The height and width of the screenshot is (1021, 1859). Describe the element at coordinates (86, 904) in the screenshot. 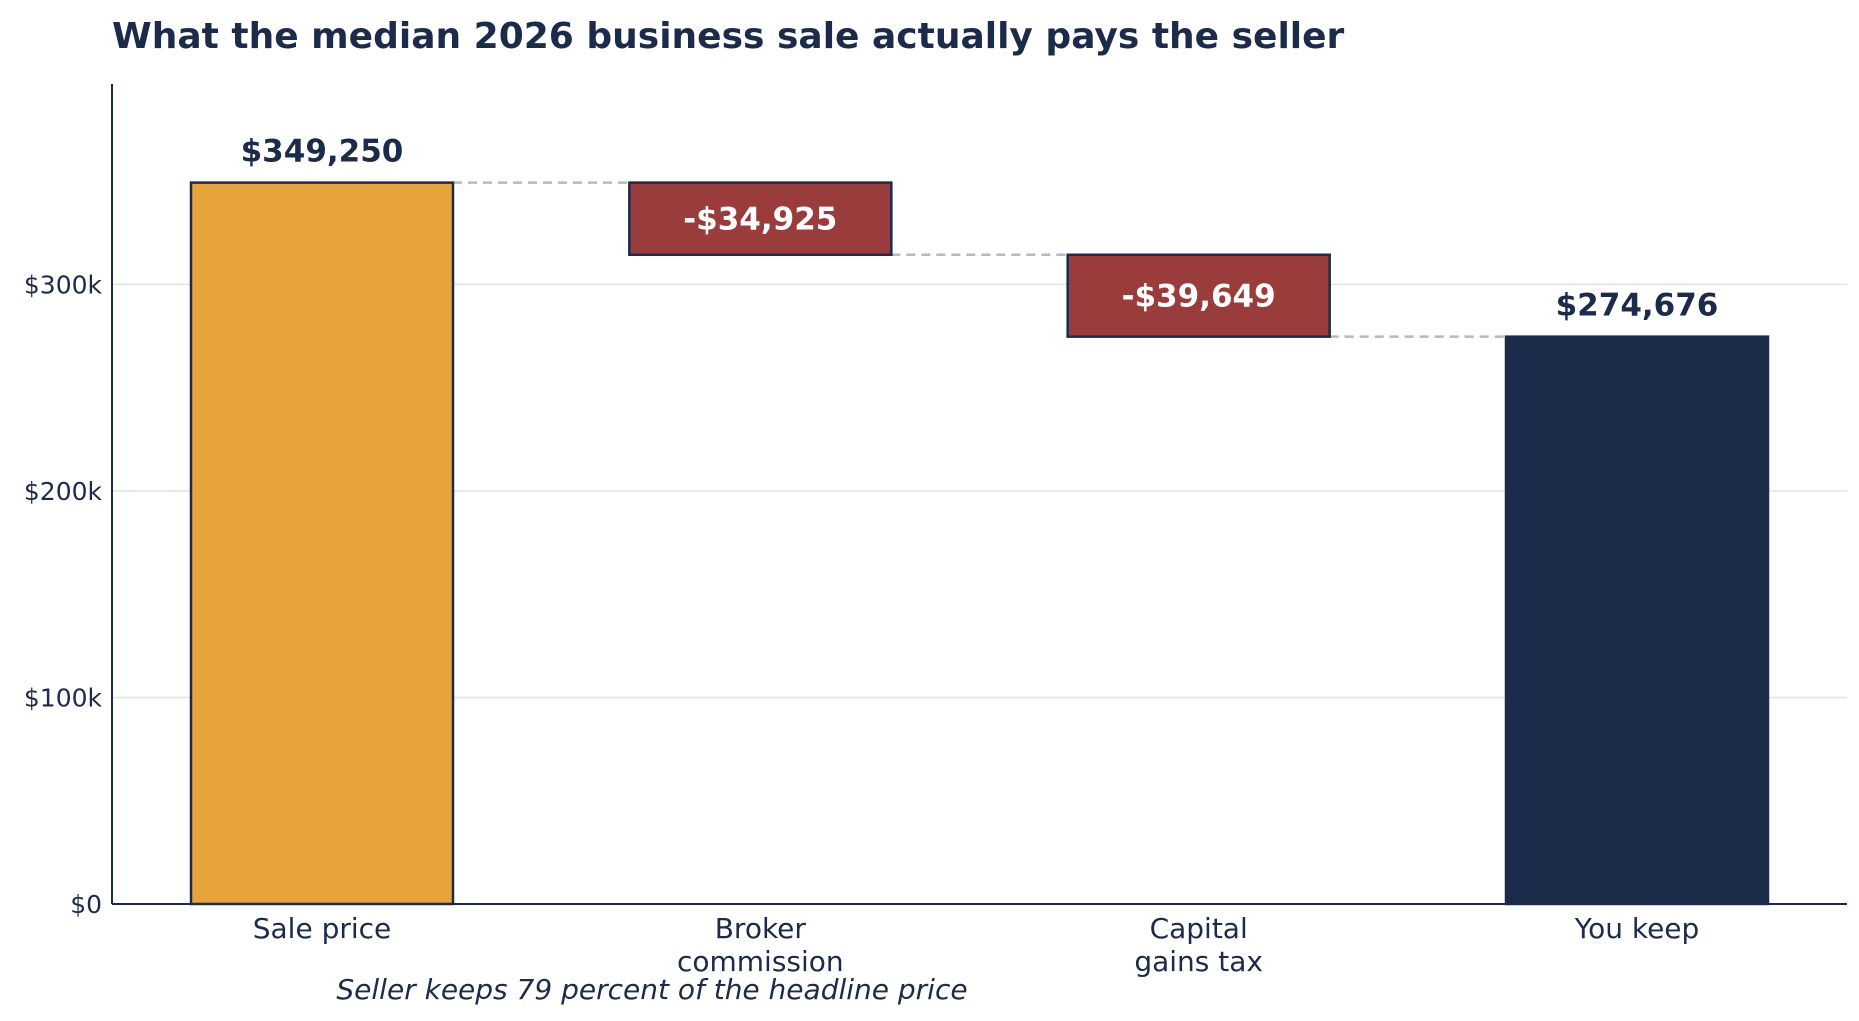

I see `y-tick-label: $0` at that location.